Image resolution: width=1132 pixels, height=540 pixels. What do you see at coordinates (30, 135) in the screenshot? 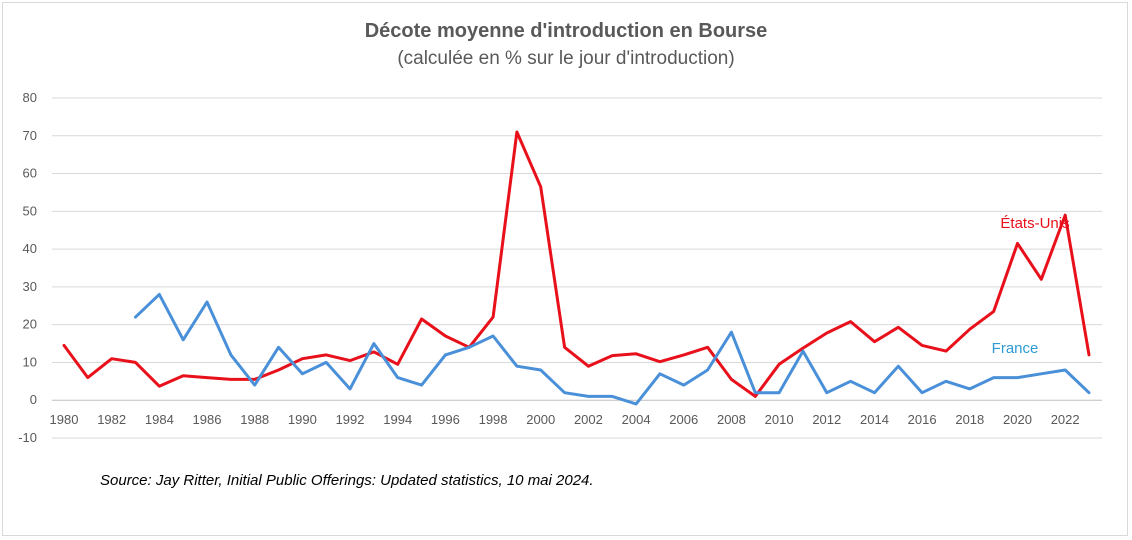
I see `y-tick-label: 70` at bounding box center [30, 135].